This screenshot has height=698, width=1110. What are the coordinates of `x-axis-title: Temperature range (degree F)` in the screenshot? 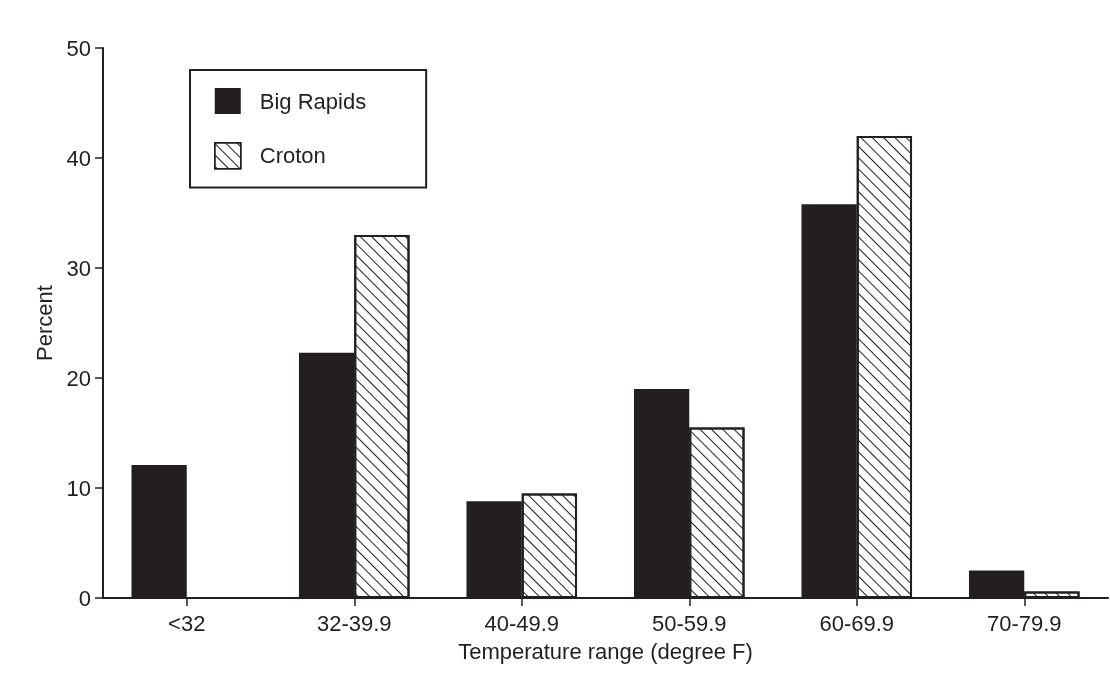 It's located at (605, 651).